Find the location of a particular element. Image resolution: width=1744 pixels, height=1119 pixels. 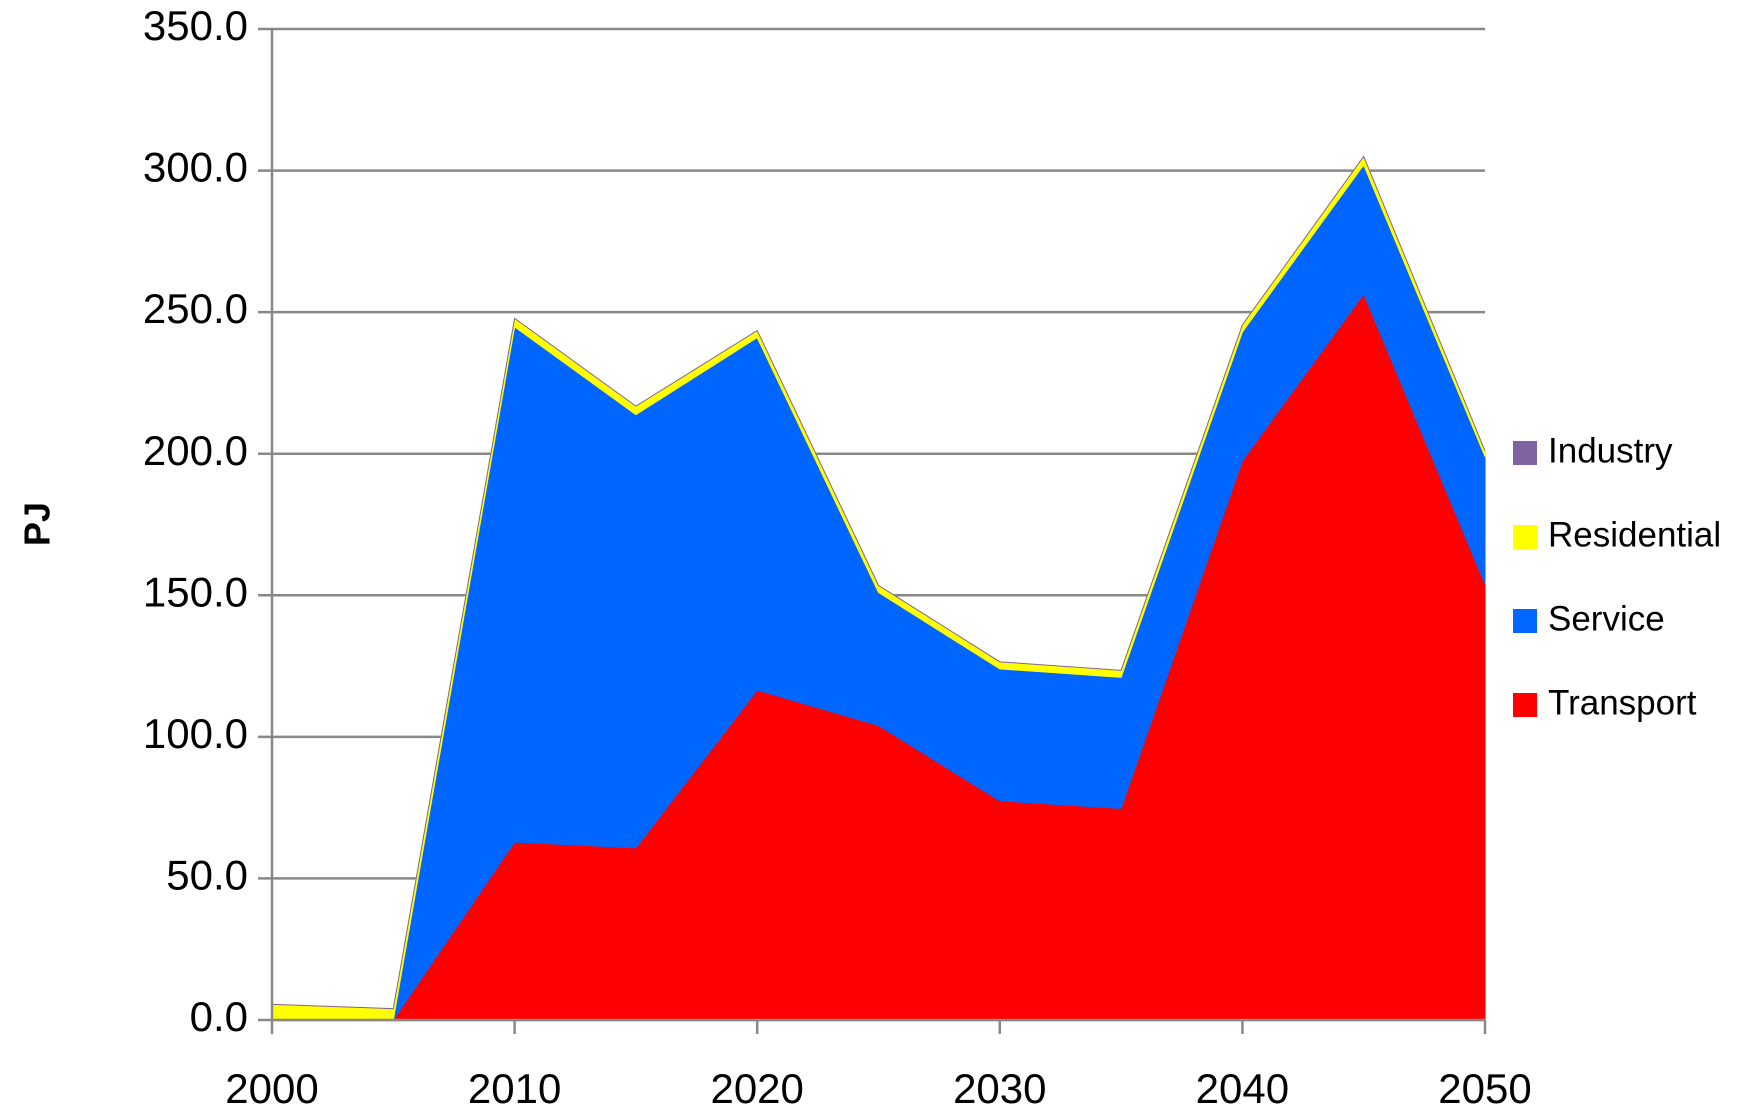

y-axis-label: PJ is located at coordinates (37, 524).